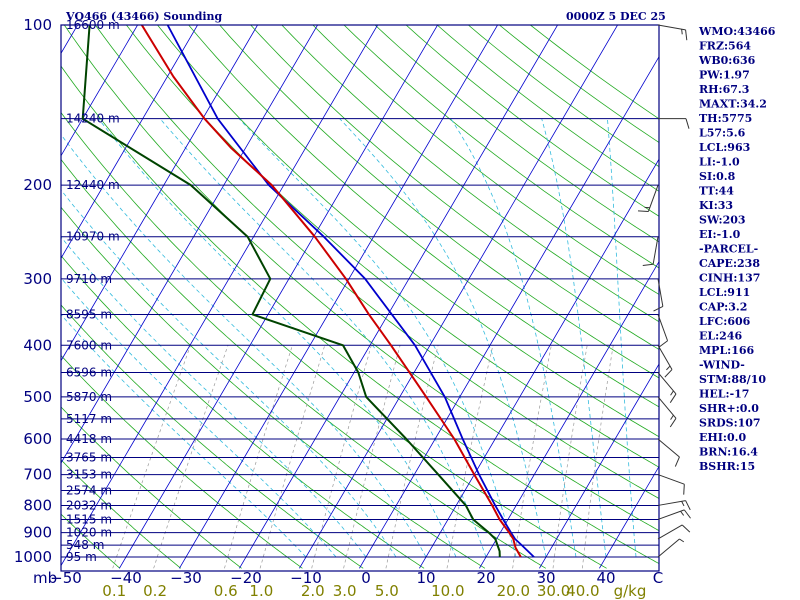 The image size is (800, 600). Describe the element at coordinates (658, 578) in the screenshot. I see `axis-unit-right: C` at that location.